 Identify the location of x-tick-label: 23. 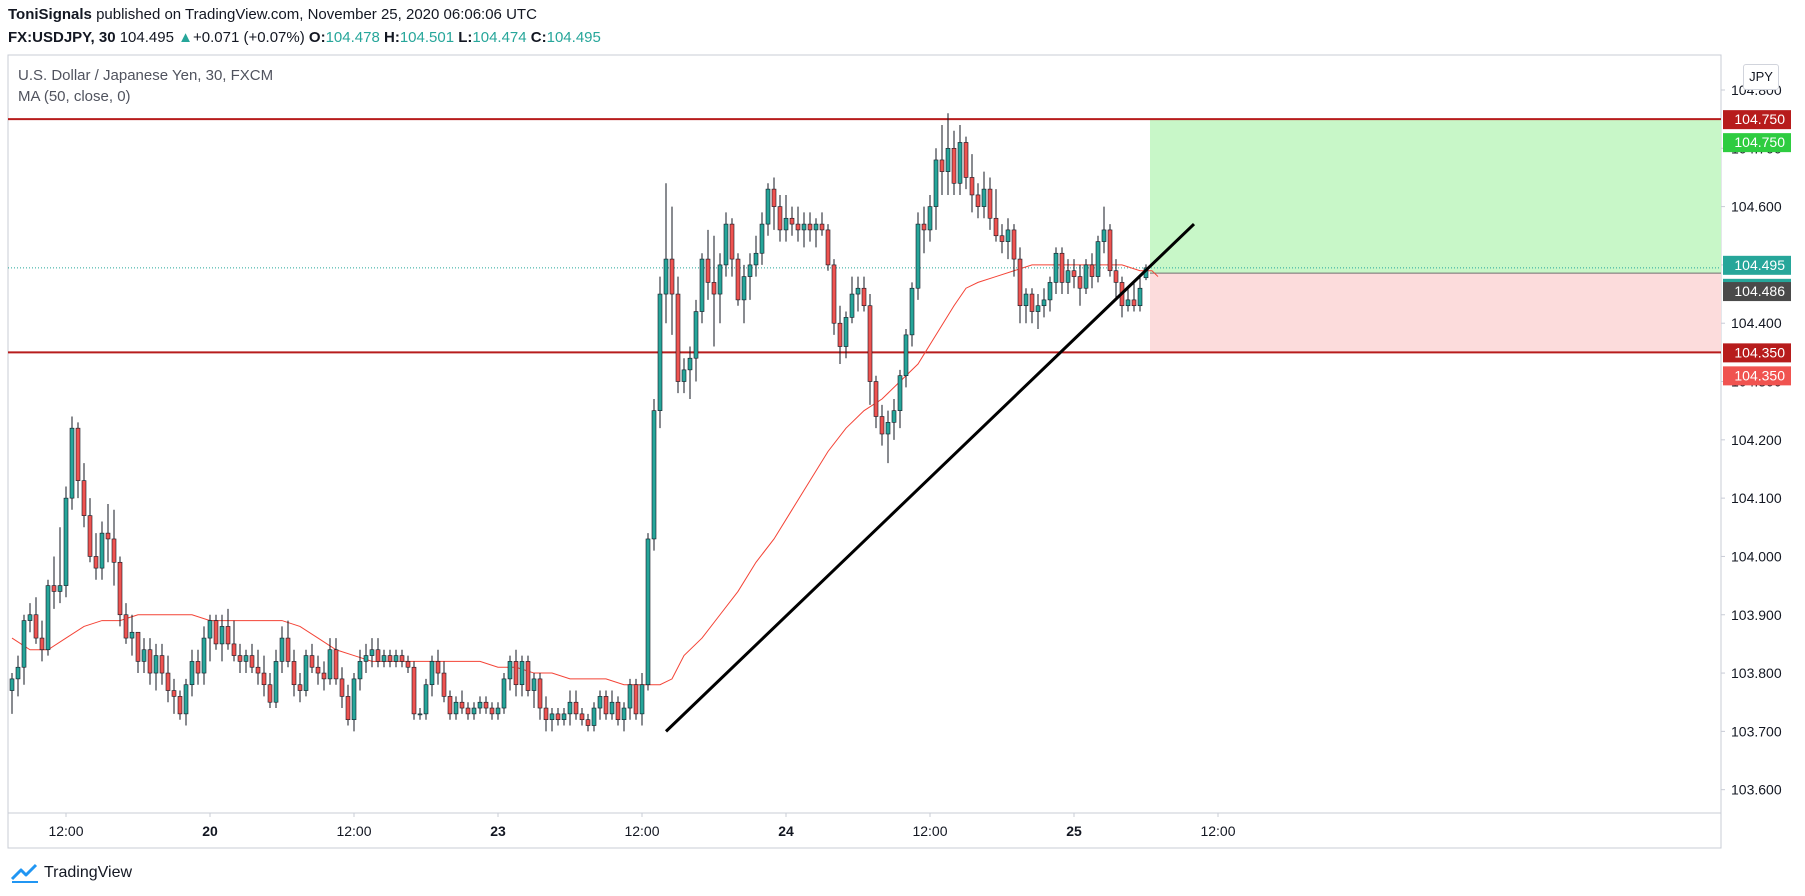
(498, 831).